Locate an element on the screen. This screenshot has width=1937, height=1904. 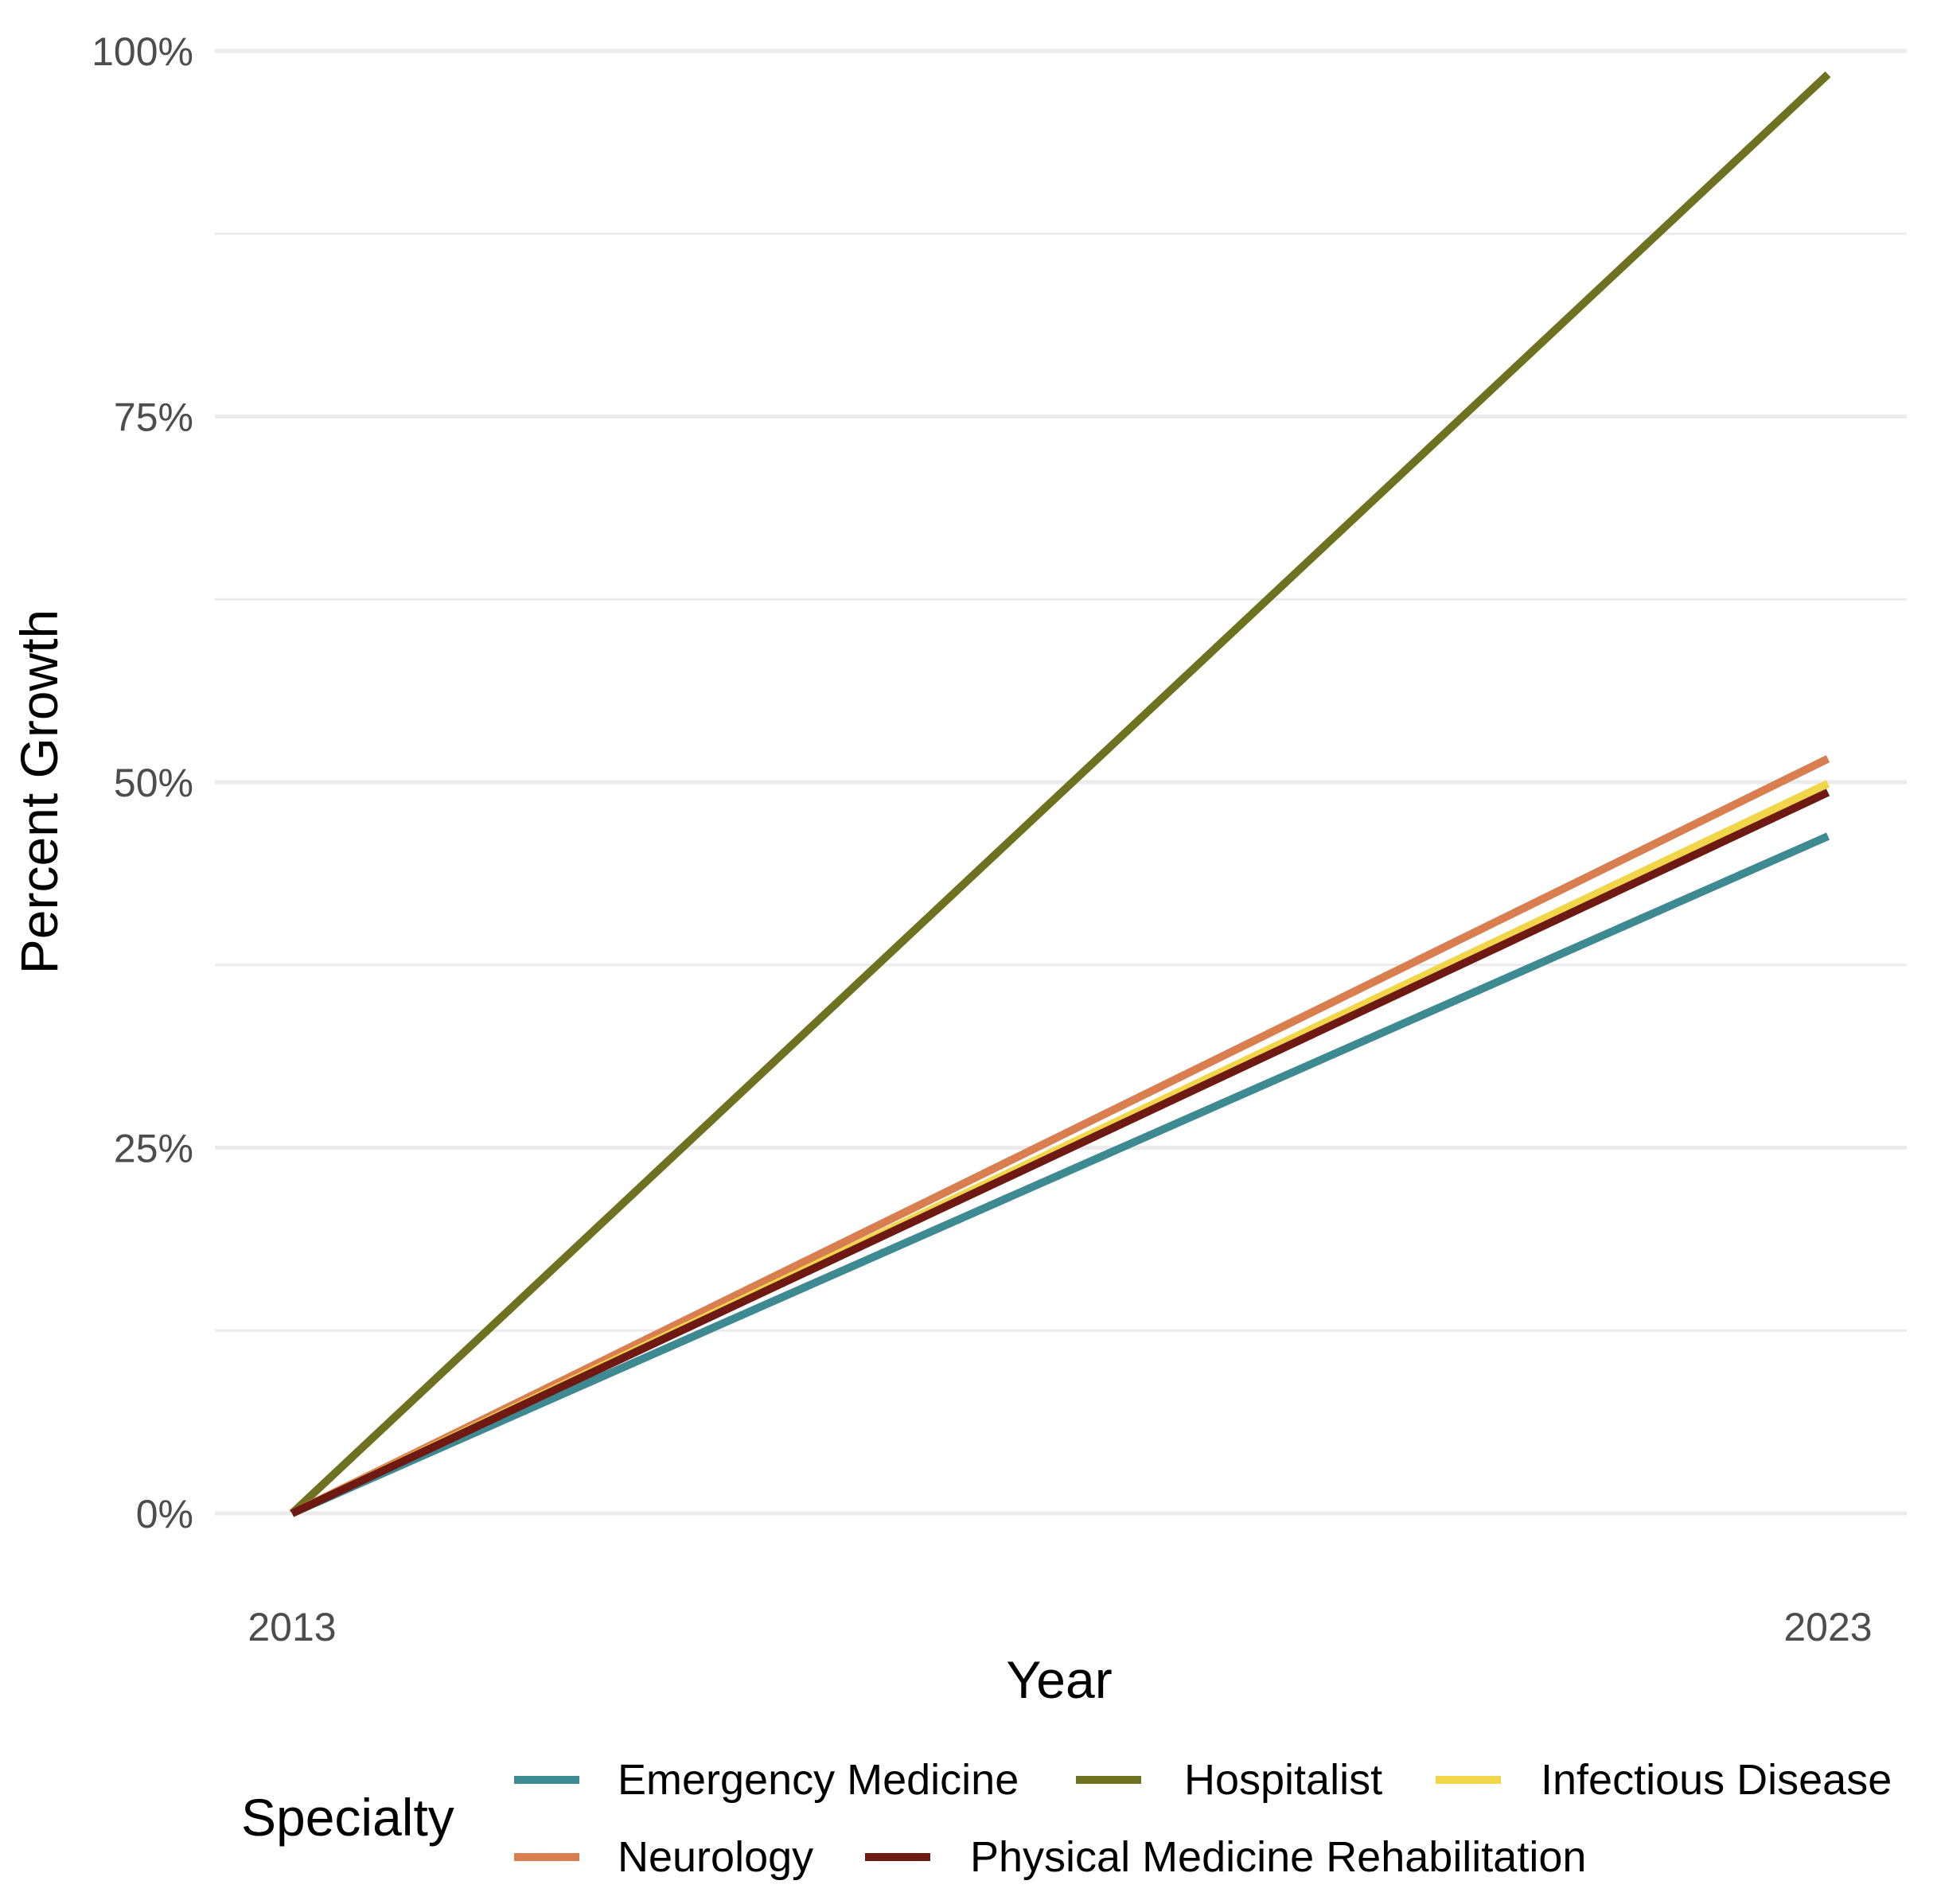
y-axis-ticks: 0% 25% 50% 75% 100% is located at coordinates (142, 782).